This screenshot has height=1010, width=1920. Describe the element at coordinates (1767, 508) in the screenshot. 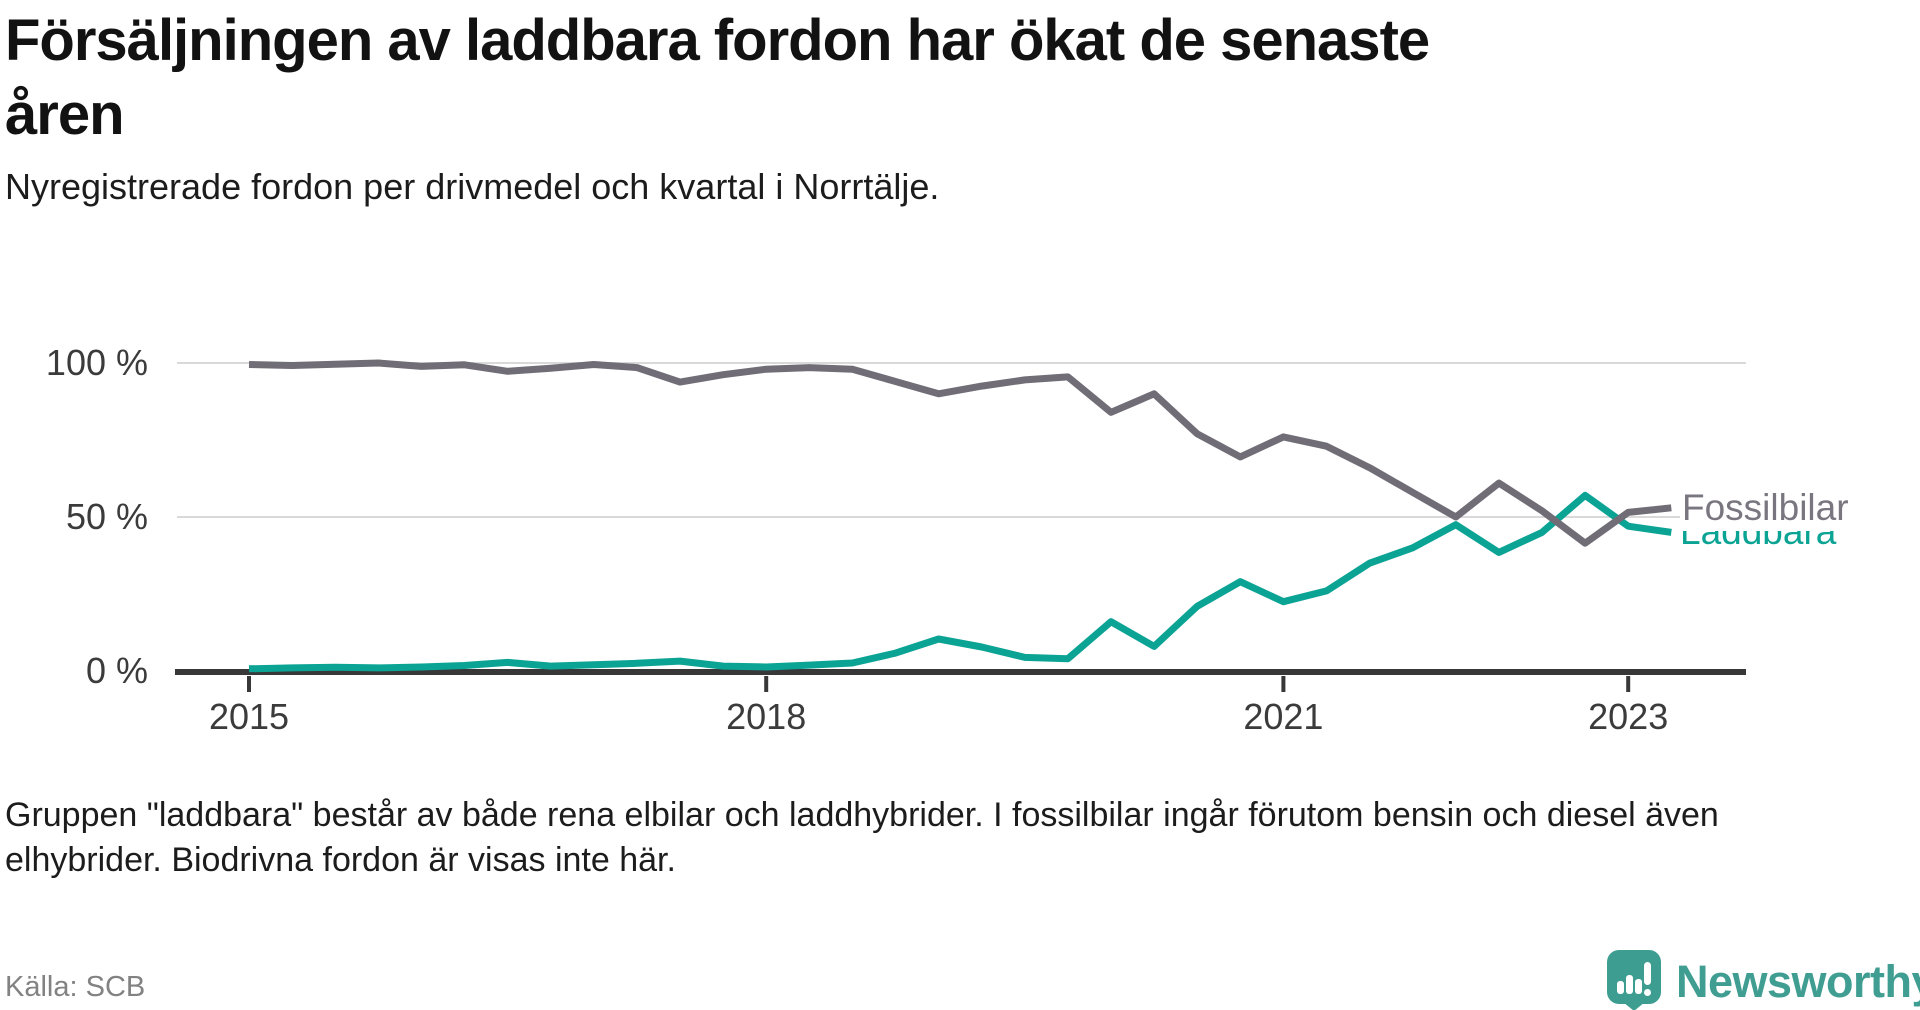

I see `series-label-fossilbilar: Fossilbilar` at that location.